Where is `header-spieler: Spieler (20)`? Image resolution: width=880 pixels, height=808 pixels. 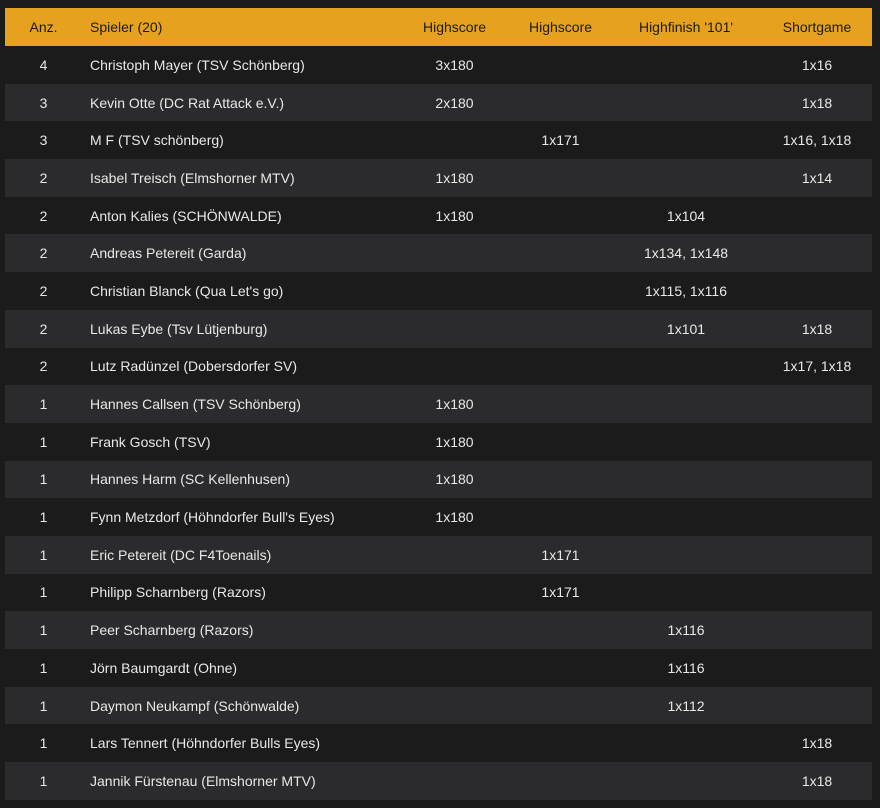 header-spieler: Spieler (20) is located at coordinates (126, 27).